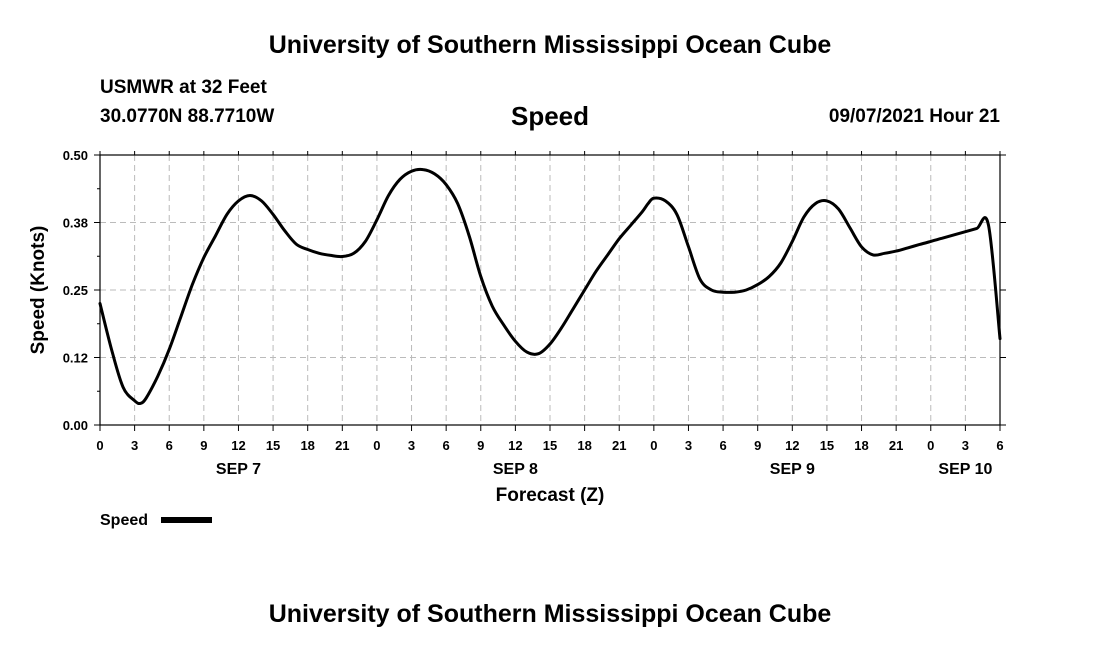 The height and width of the screenshot is (650, 1100). Describe the element at coordinates (604, 469) in the screenshot. I see `date-labels: SEP 7 SEP 8 SEP 9 SEP 10` at that location.